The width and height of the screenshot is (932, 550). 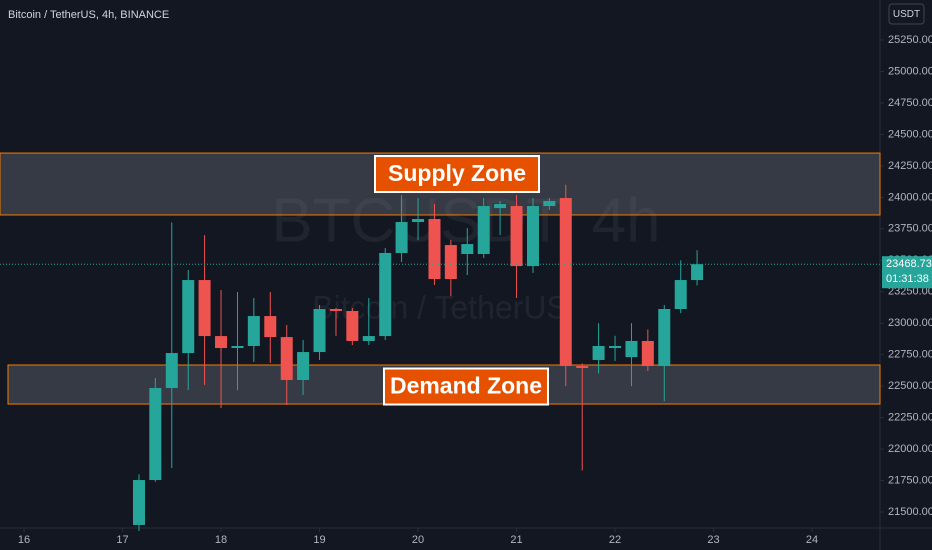 I want to click on y-tick-label: 25250.00, so click(x=910, y=40).